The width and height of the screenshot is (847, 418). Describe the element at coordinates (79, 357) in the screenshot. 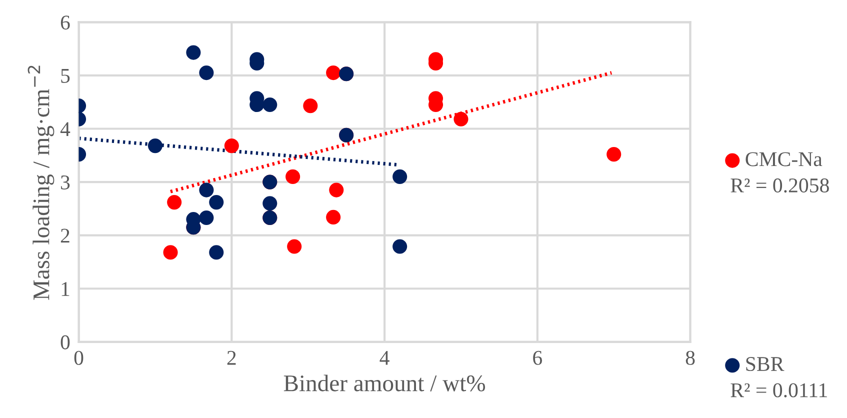

I see `x-tick-label: 0` at that location.